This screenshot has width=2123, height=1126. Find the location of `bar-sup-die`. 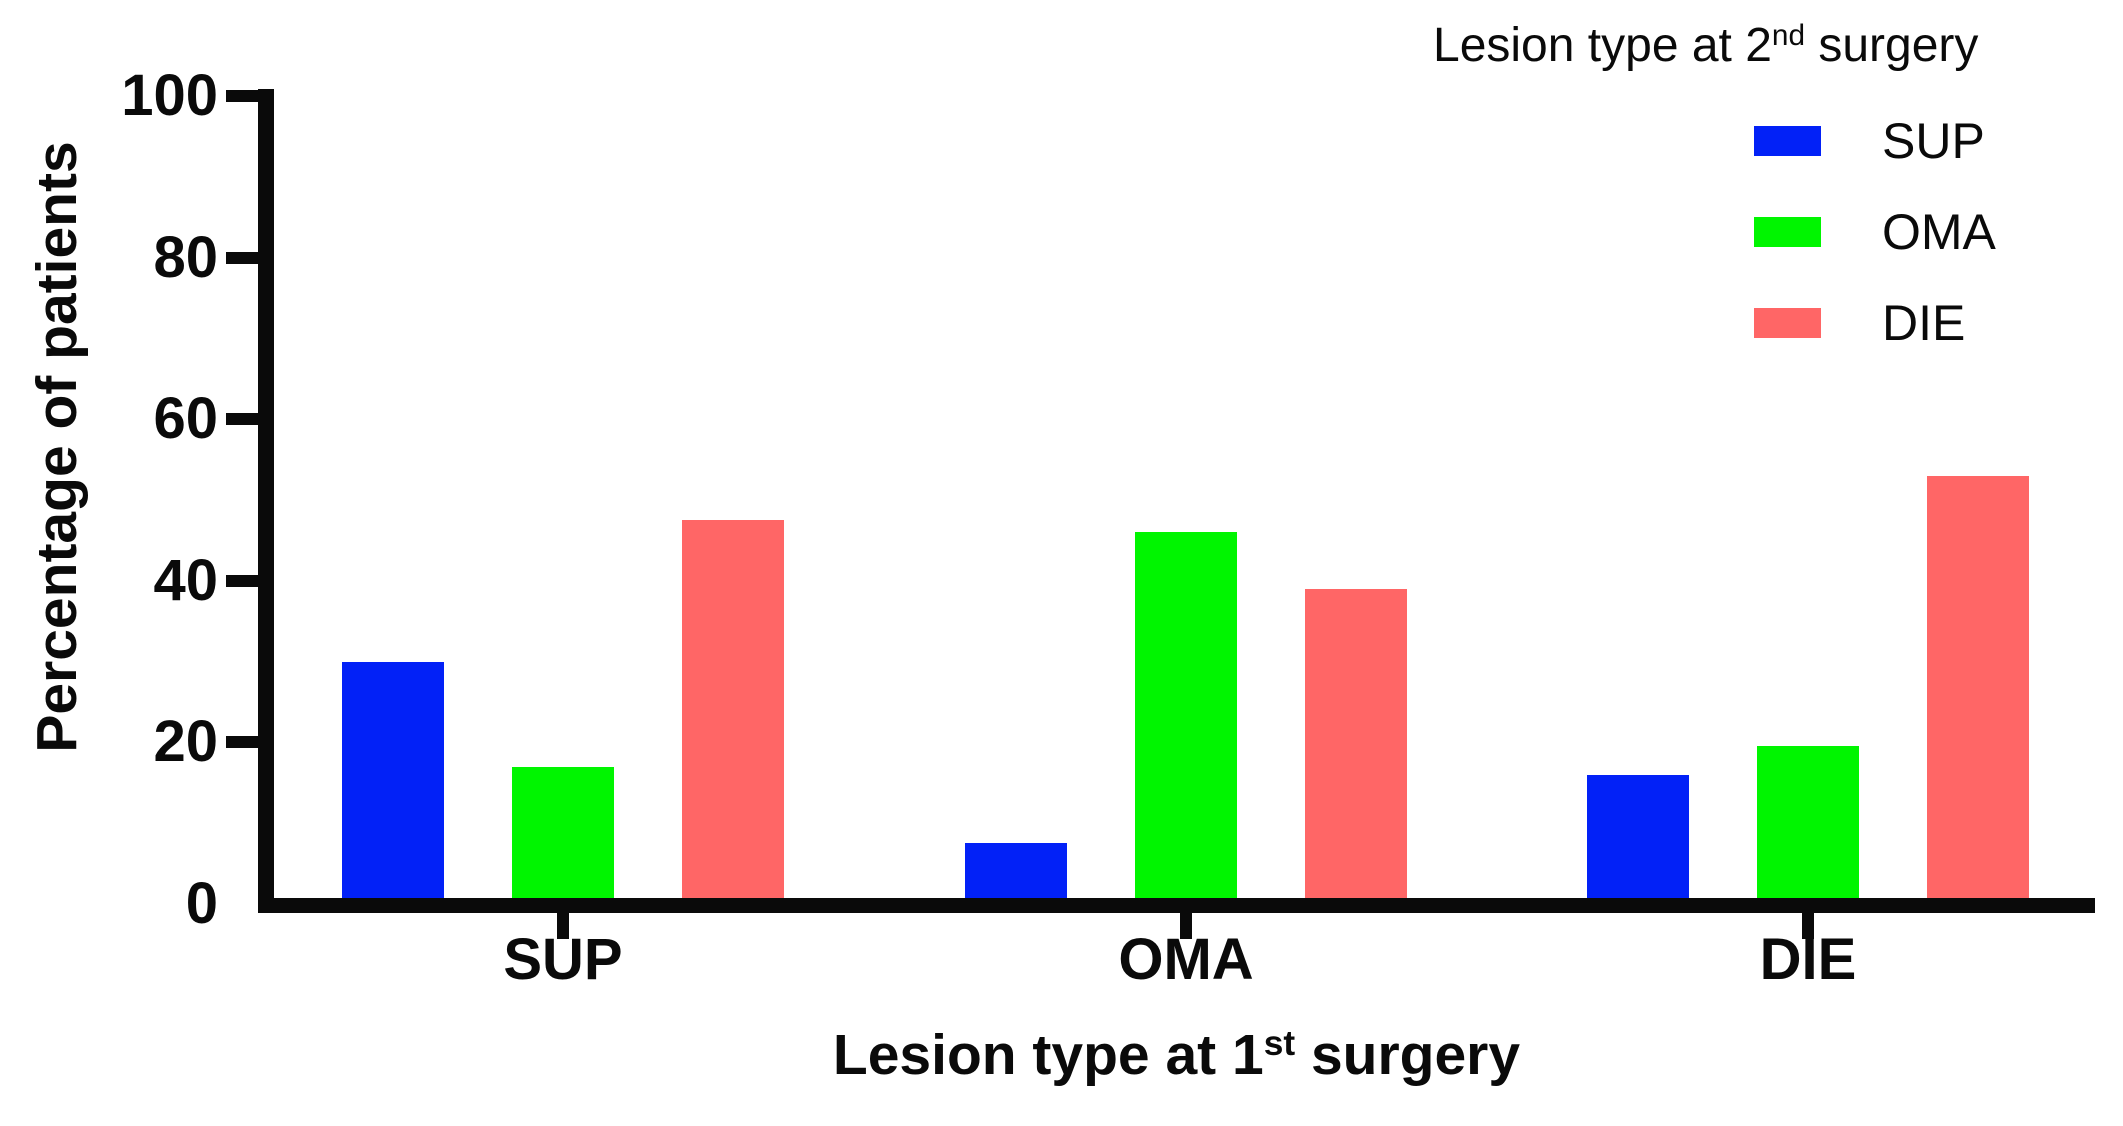

bar-sup-die is located at coordinates (733, 712).